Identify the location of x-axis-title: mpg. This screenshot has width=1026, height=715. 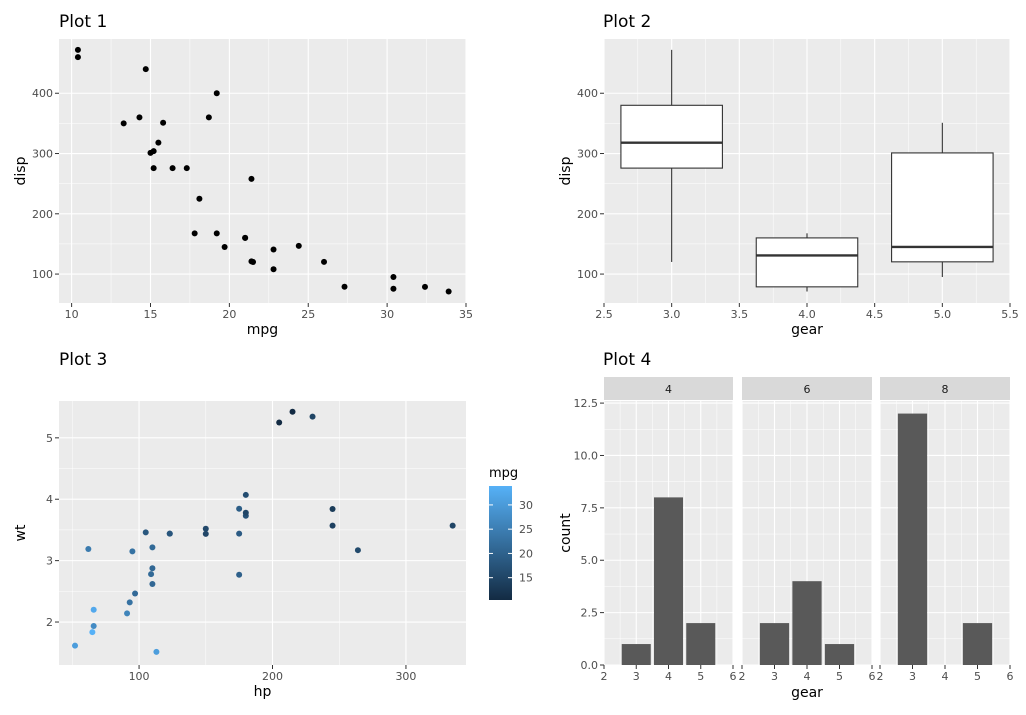
(262, 330).